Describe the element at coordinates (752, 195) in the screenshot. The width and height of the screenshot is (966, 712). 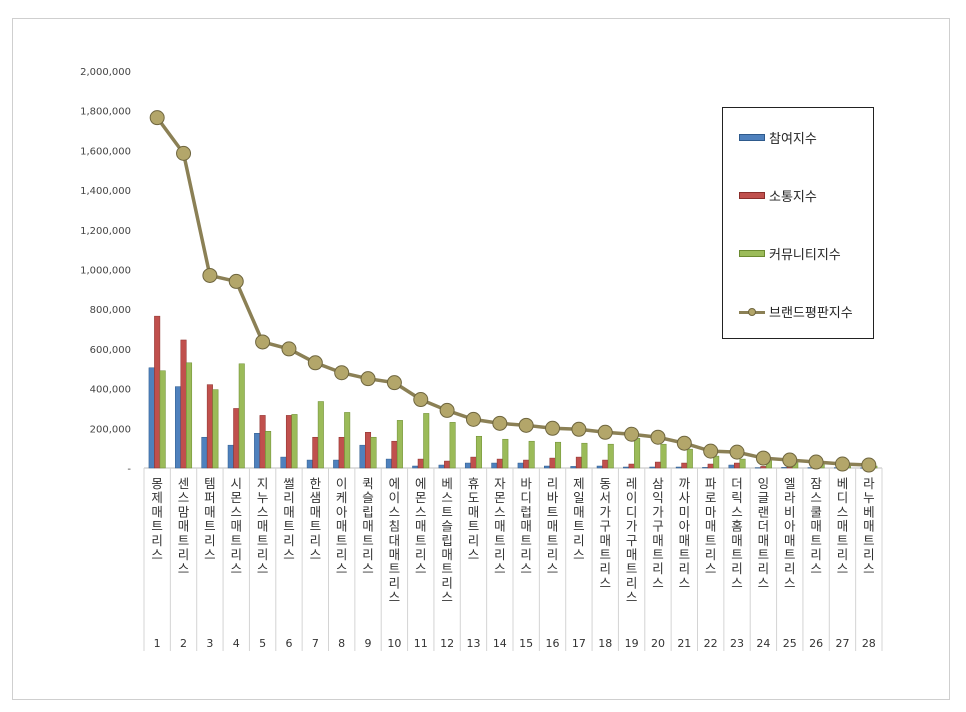
I see `legend-swatch-communication` at that location.